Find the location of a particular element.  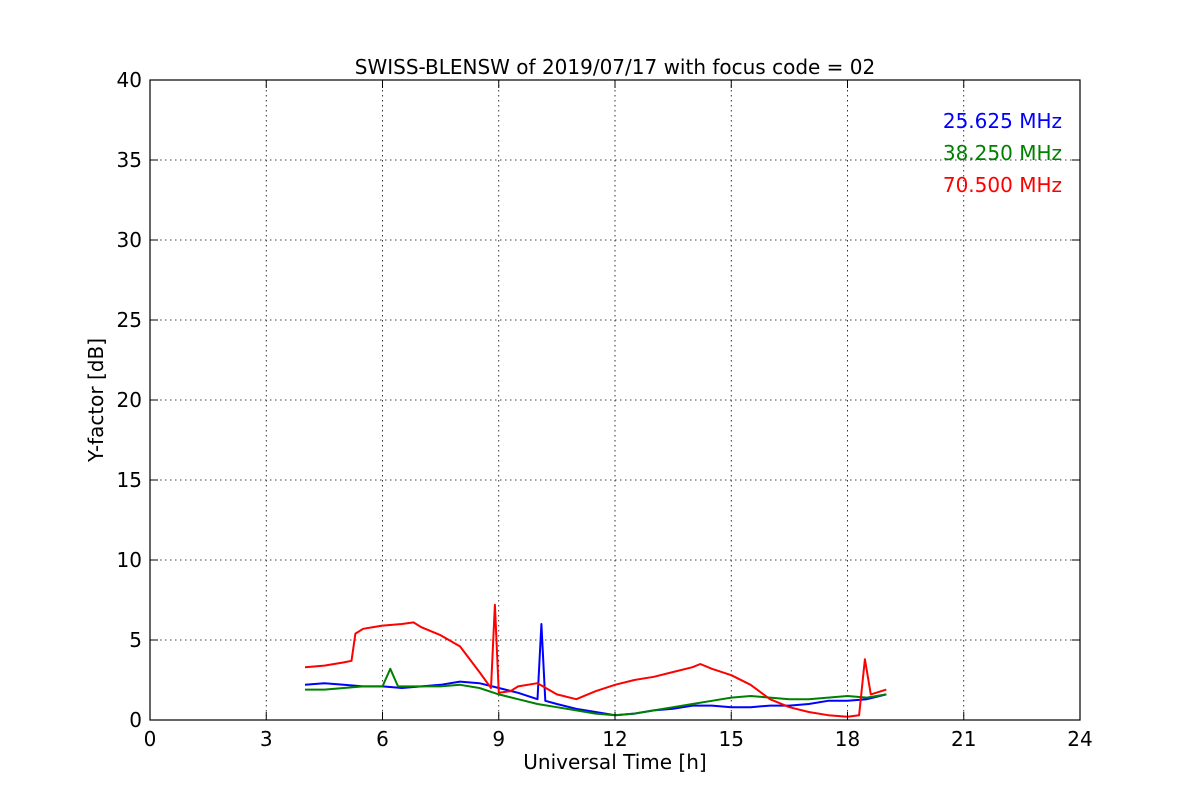

y-tick-label: 35 is located at coordinates (129, 160).